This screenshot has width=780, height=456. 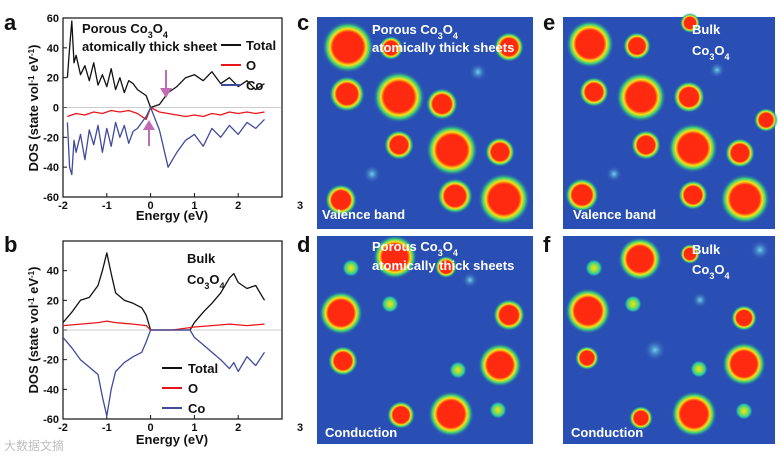 I want to click on note-a-line2: atomically thick sheet, so click(x=150, y=46).